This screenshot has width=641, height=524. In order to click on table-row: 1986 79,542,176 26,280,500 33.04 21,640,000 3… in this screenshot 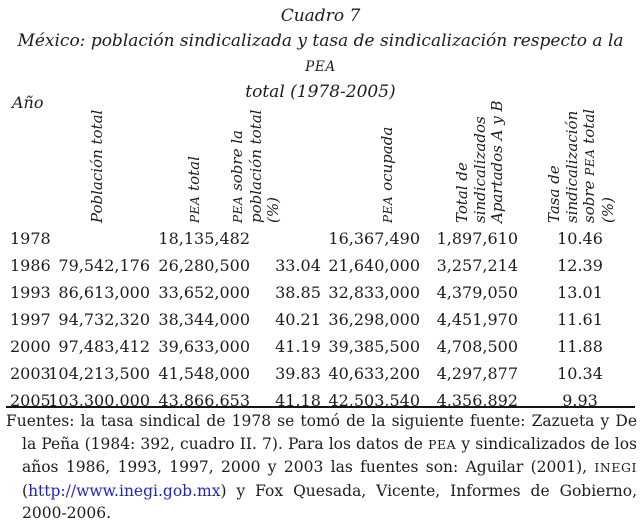, I will do `click(320, 266)`.